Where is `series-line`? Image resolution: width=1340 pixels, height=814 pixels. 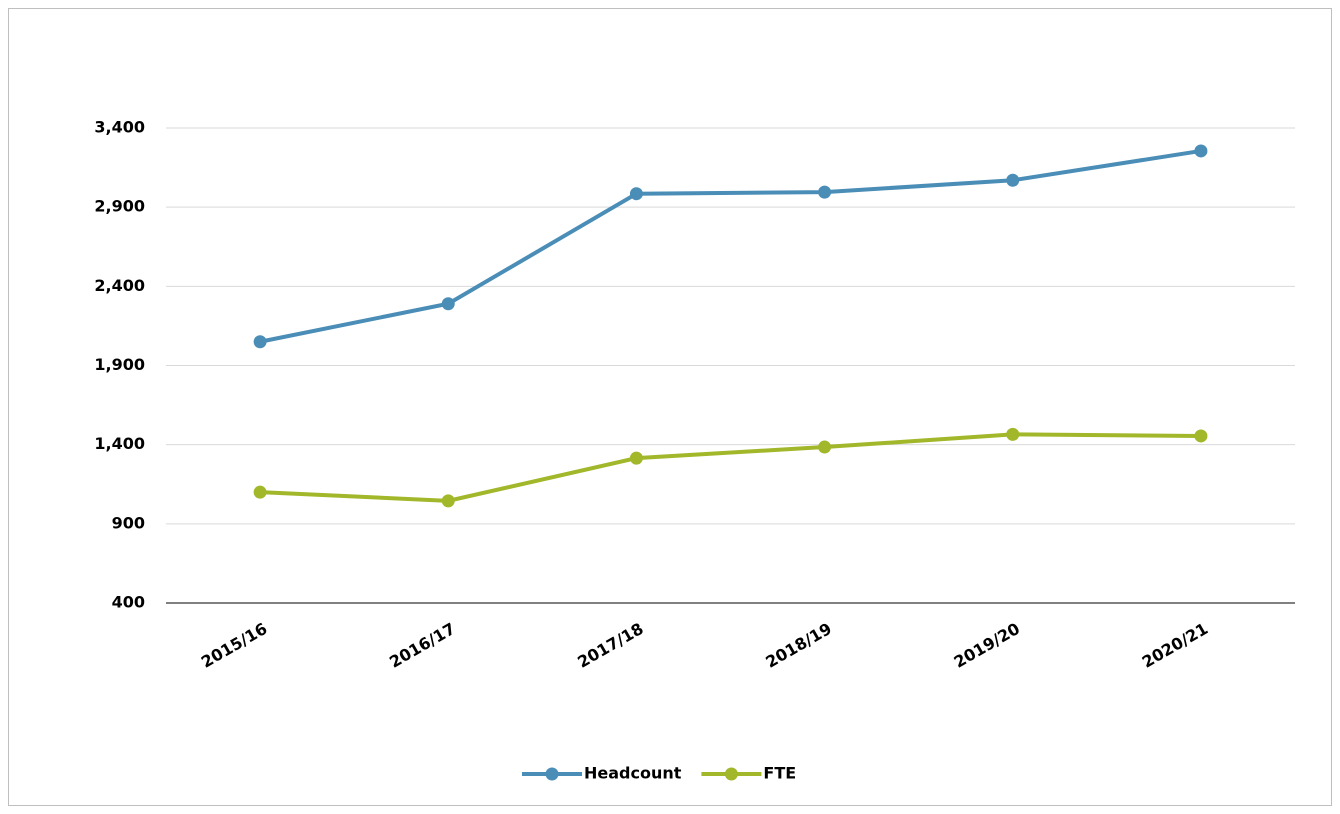 series-line is located at coordinates (730, 467).